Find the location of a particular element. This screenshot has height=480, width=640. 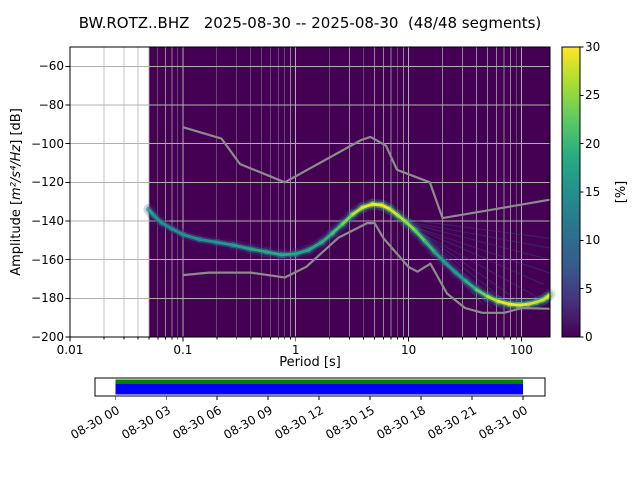

coverage-used-bar is located at coordinates (319, 389).